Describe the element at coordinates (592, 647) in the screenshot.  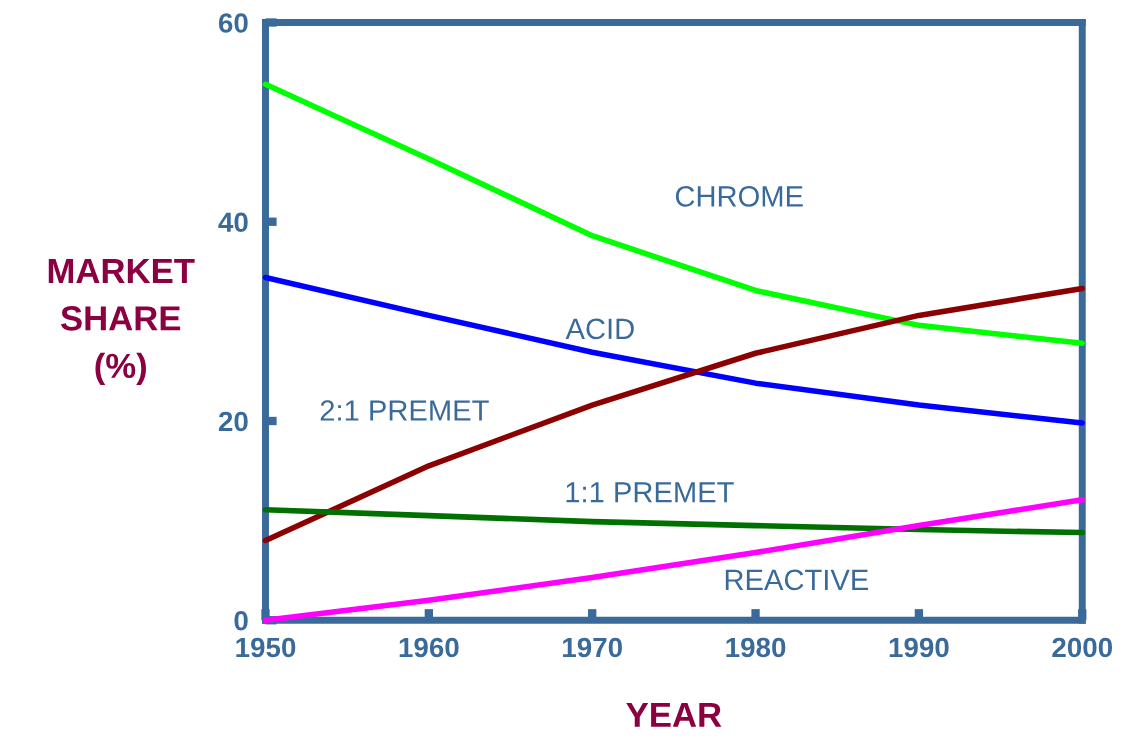
I see `x-tick-label: 1970` at that location.